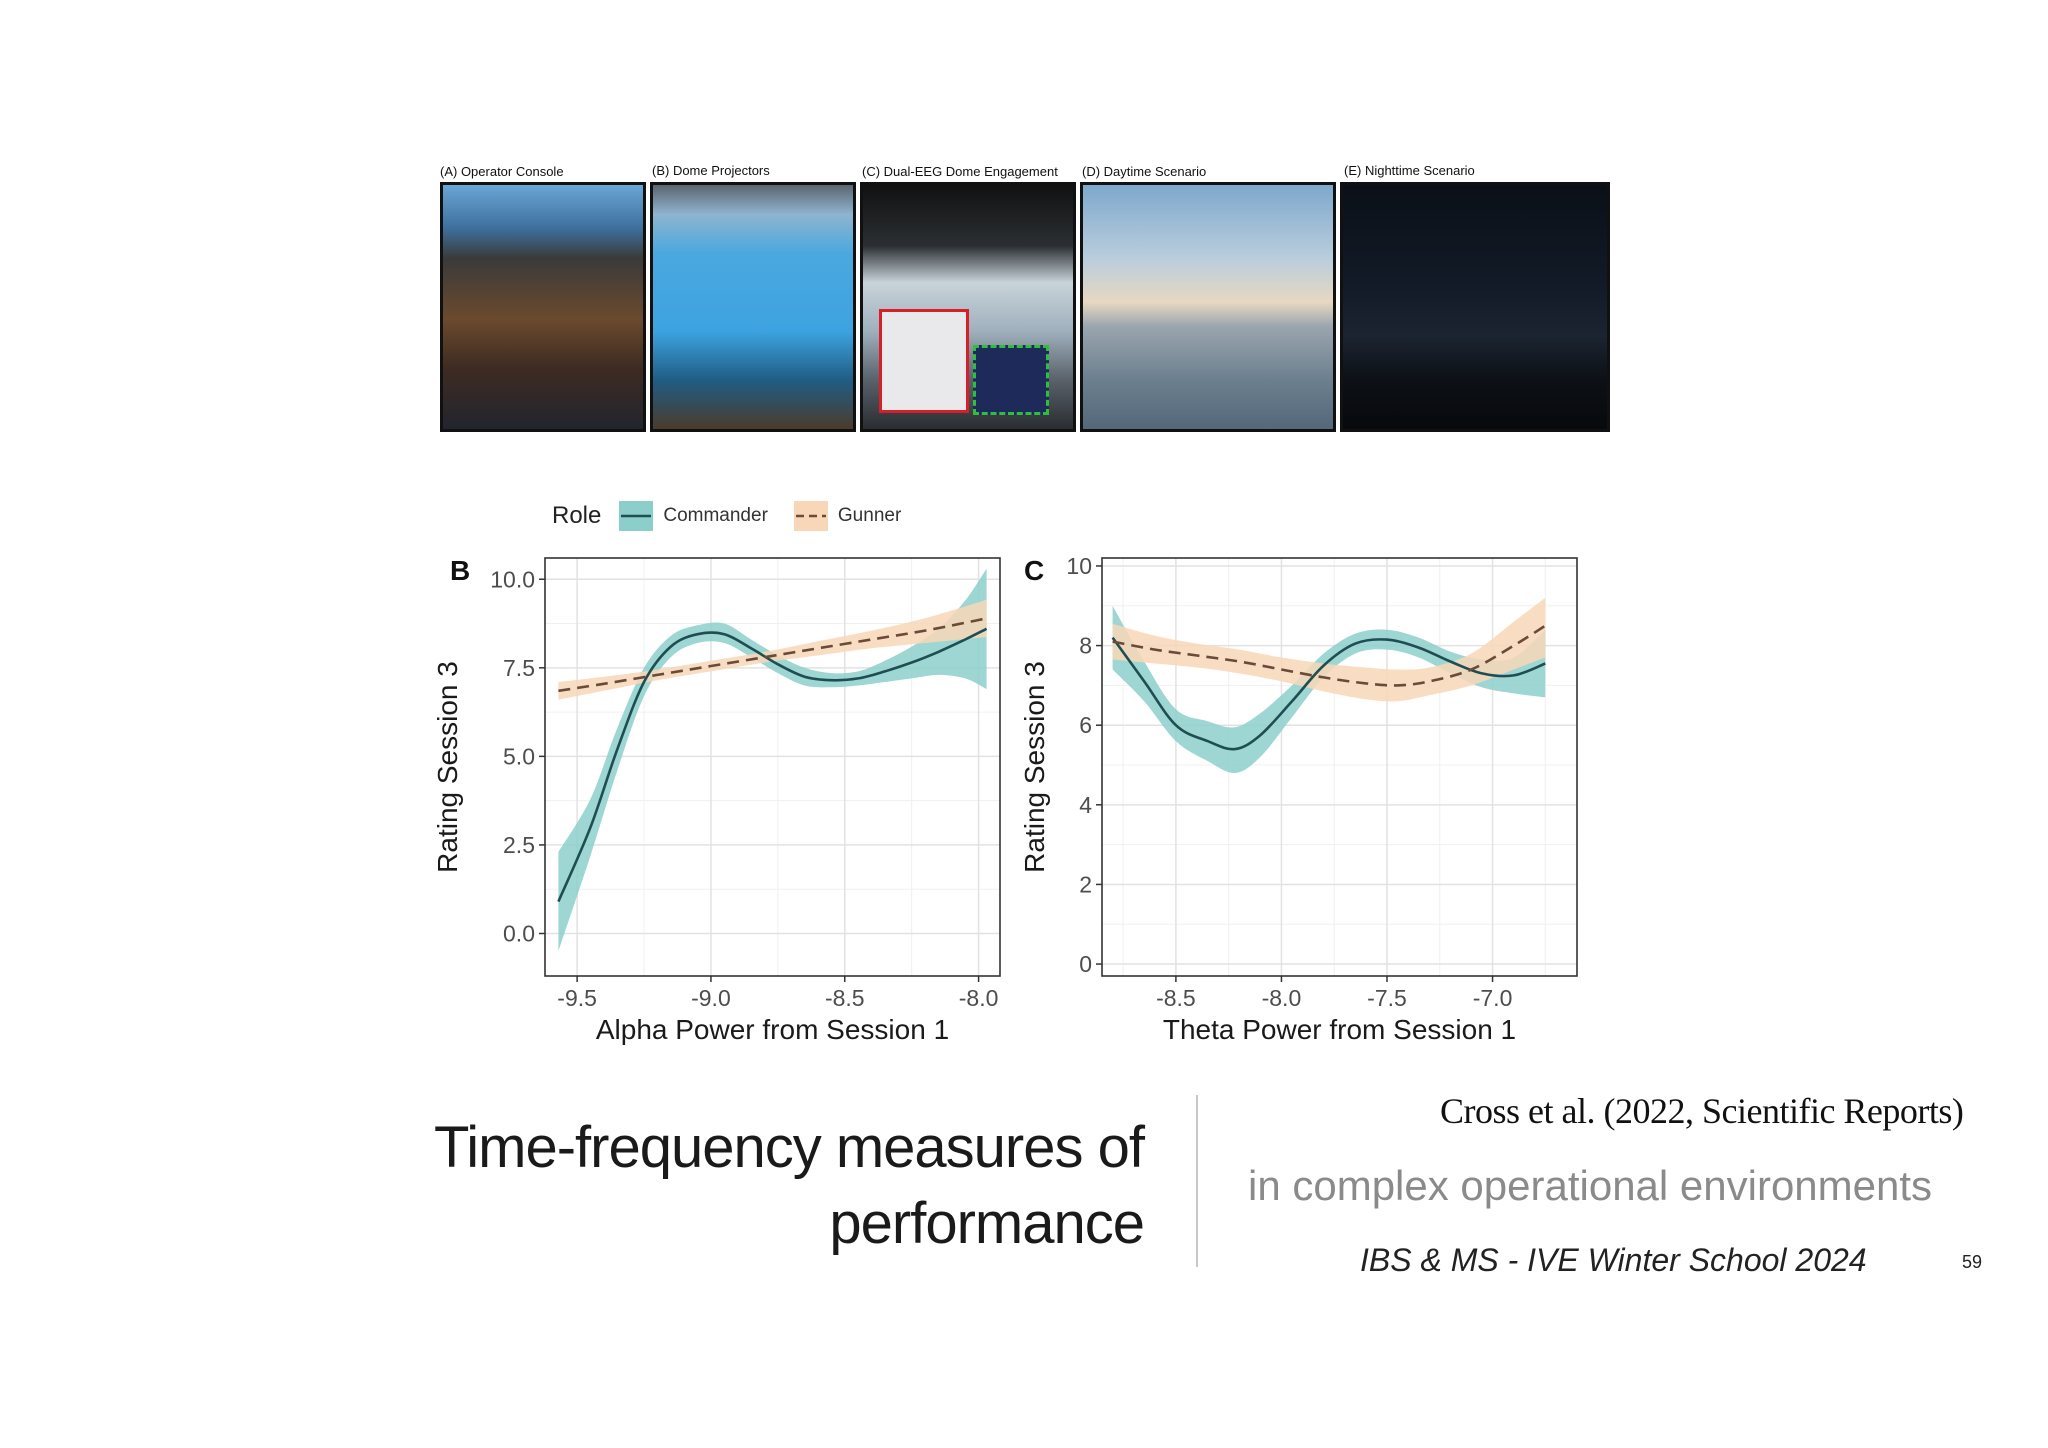 This screenshot has height=1448, width=2048. I want to click on legend-key-commander, so click(636, 516).